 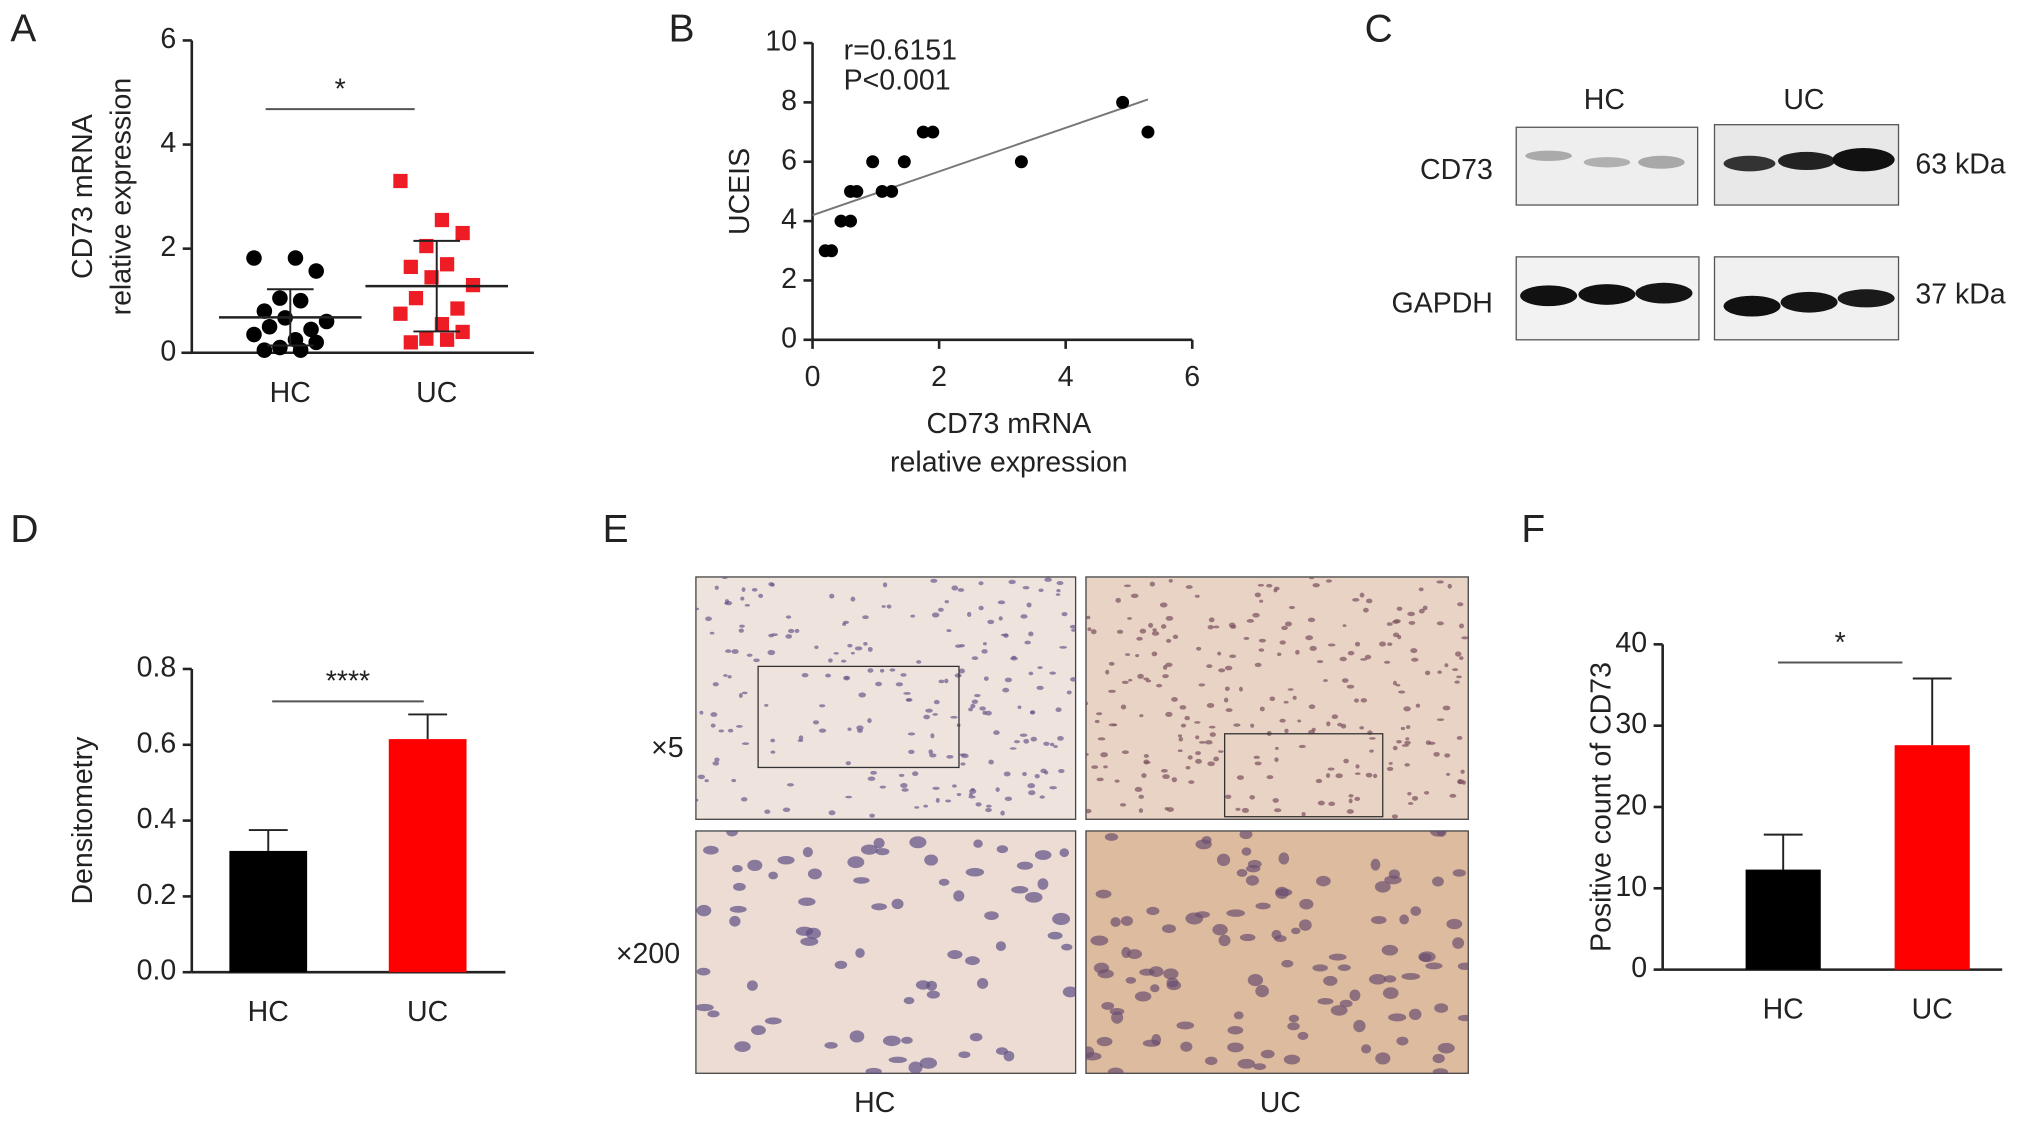 What do you see at coordinates (1932, 857) in the screenshot?
I see `bar` at bounding box center [1932, 857].